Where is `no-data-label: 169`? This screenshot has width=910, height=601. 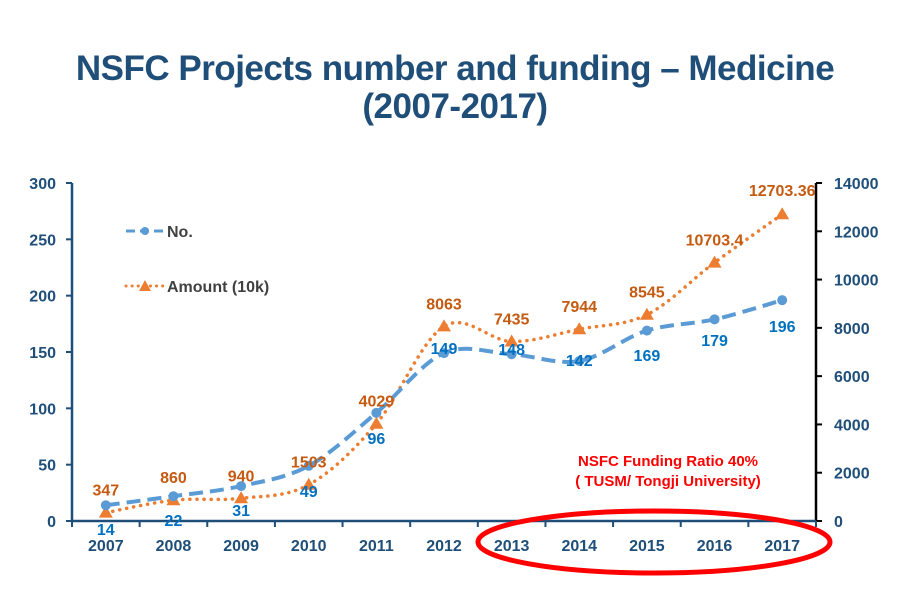
no-data-label: 169 is located at coordinates (647, 356).